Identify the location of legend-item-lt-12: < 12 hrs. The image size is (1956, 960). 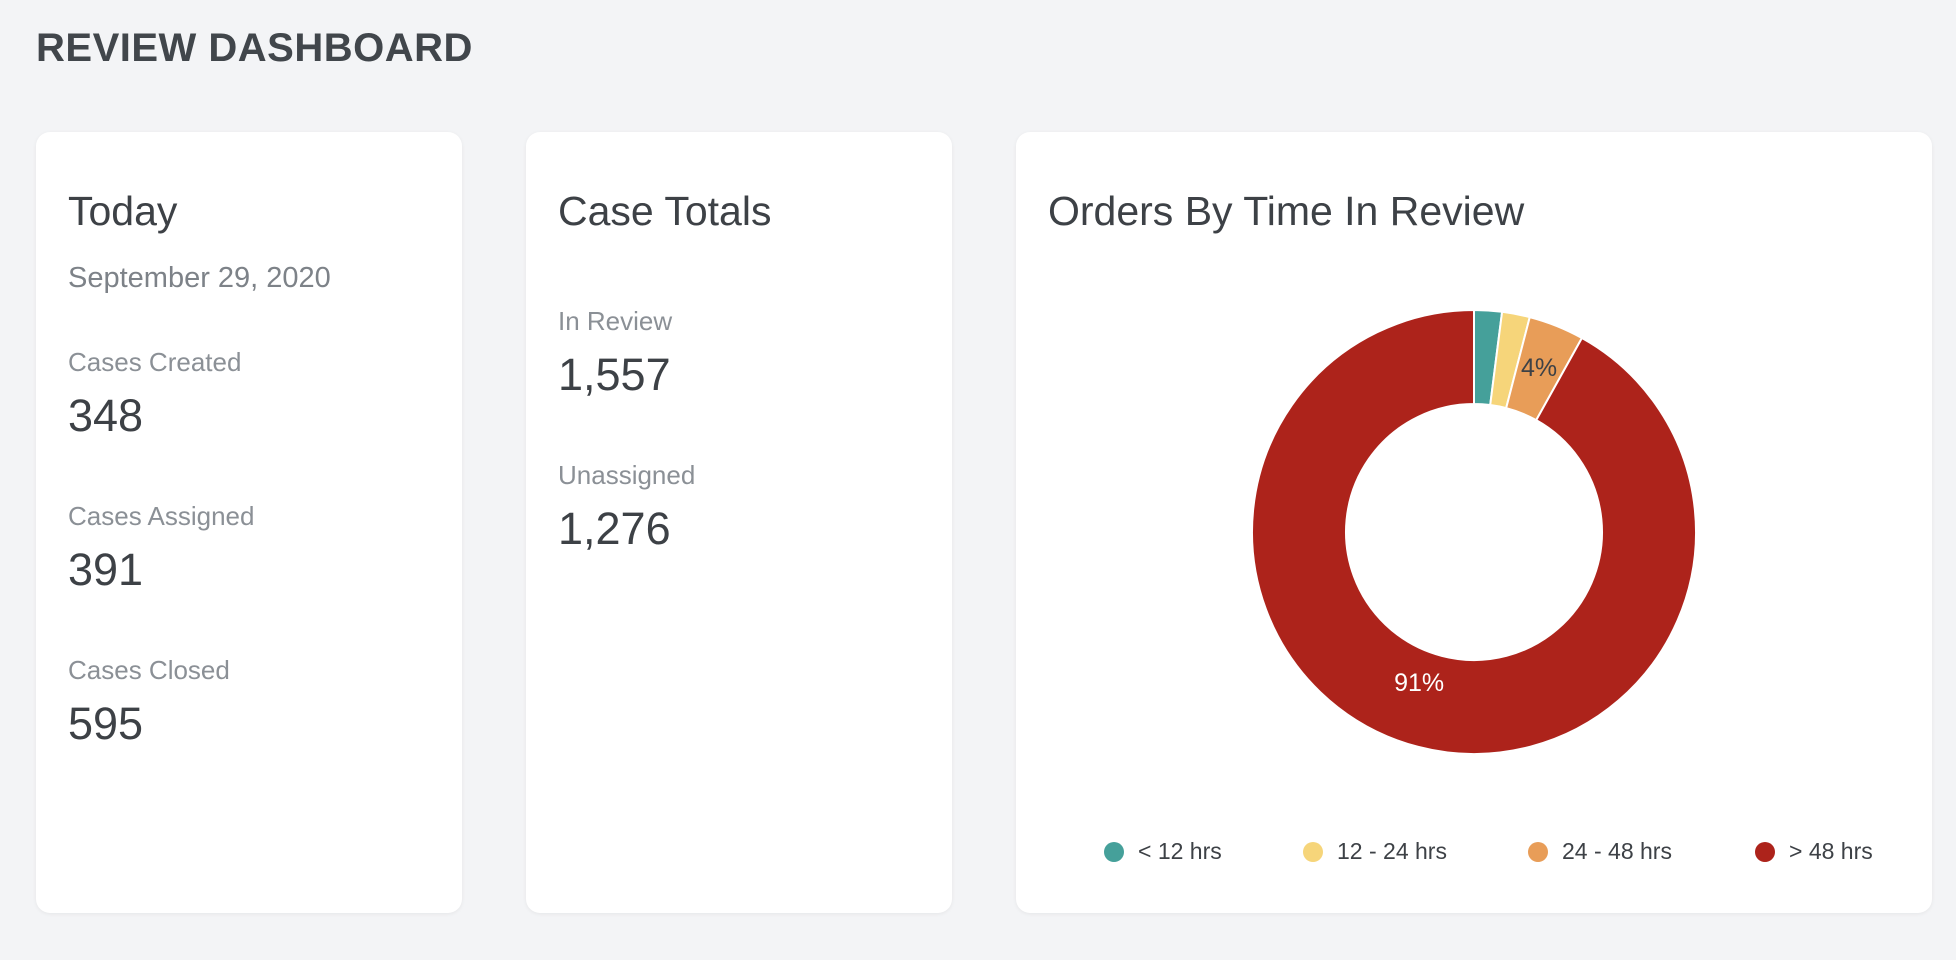
(1163, 851).